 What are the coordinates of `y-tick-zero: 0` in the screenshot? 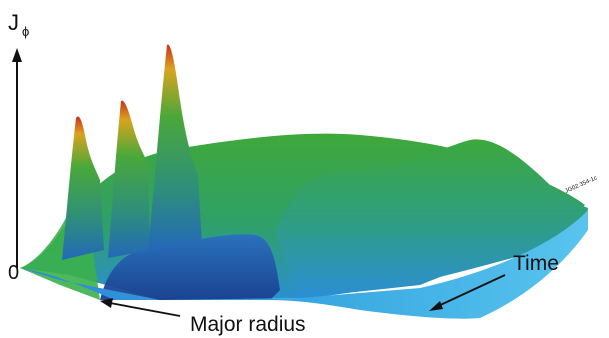 It's located at (13, 273).